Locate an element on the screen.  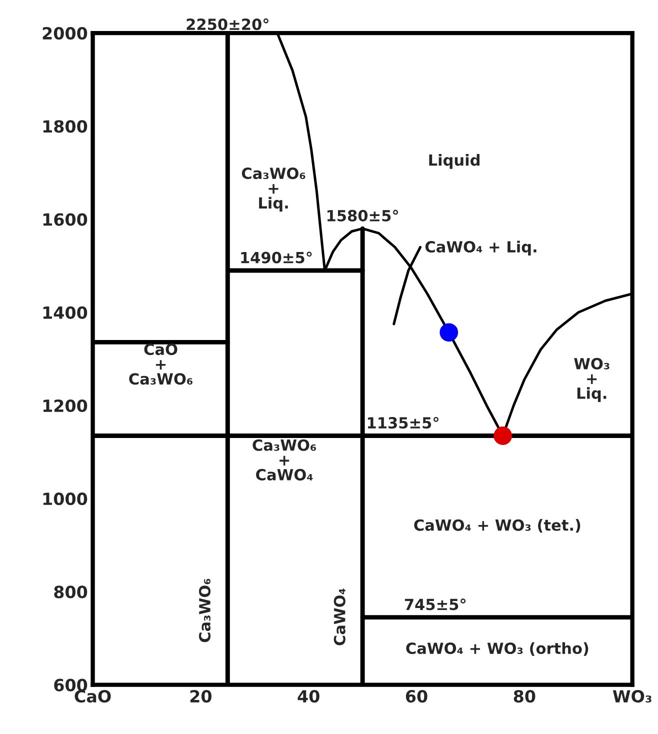
y-tick-label: 1400 is located at coordinates (65, 312).